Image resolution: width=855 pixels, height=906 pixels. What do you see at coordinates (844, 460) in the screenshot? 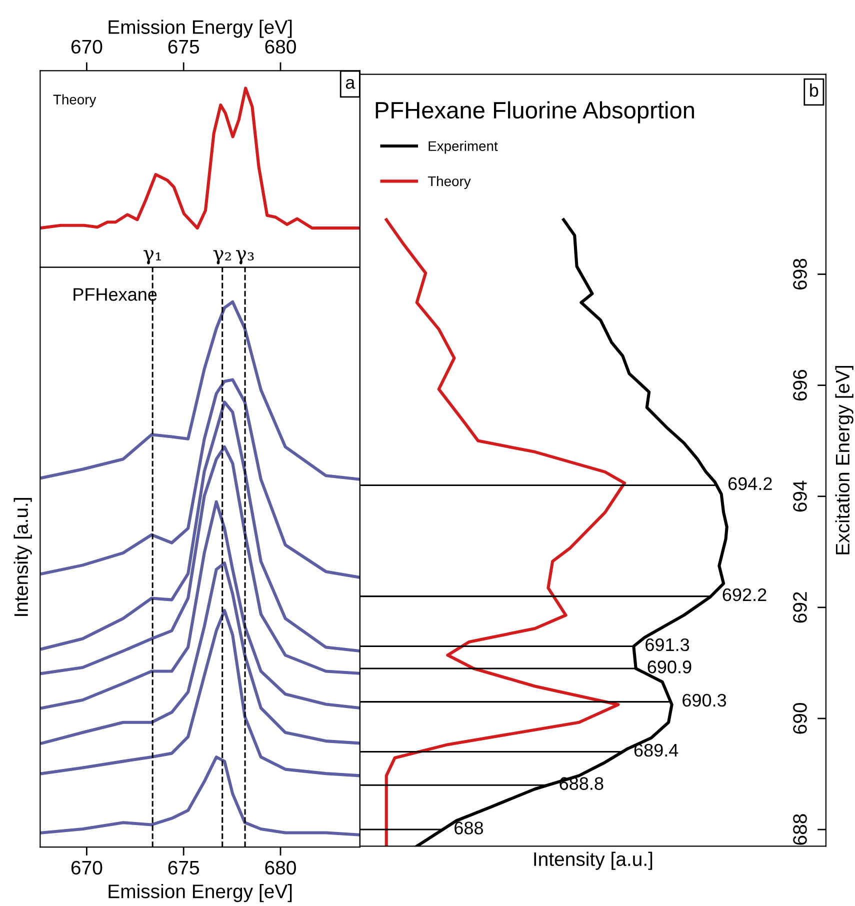
I see `y-axis-title: Excitation Energy [eV]` at bounding box center [844, 460].